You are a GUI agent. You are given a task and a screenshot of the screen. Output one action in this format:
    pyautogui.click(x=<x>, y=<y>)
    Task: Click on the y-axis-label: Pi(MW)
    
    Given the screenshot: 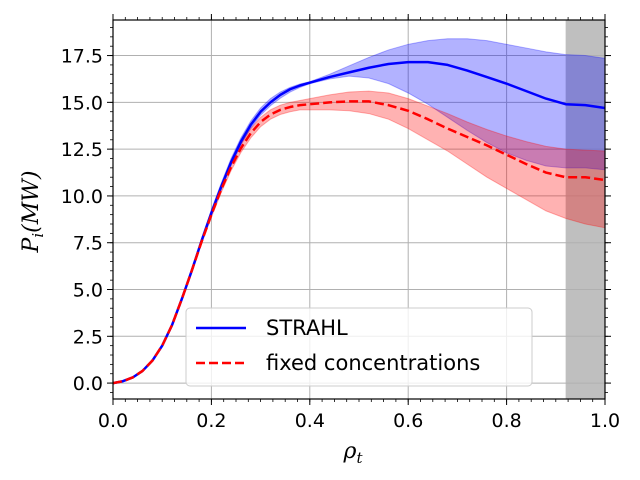 What is the action you would take?
    pyautogui.click(x=33, y=212)
    